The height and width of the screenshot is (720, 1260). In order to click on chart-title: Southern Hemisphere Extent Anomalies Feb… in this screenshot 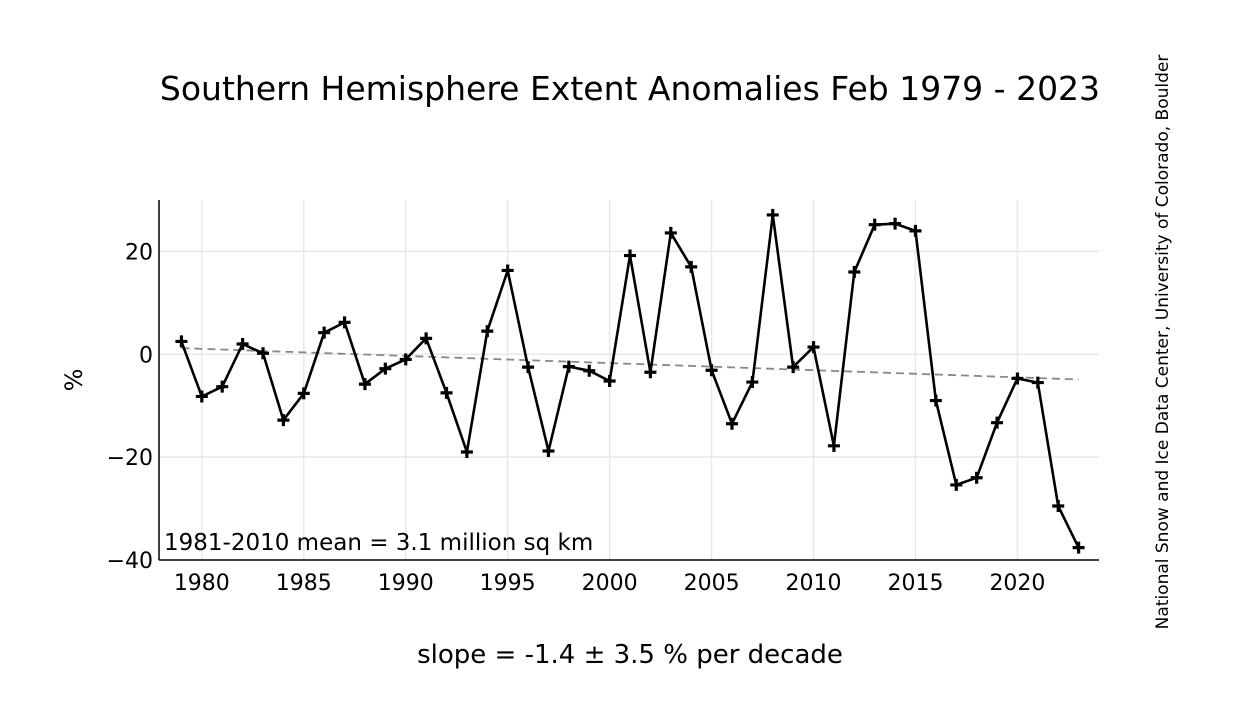, I will do `click(630, 88)`.